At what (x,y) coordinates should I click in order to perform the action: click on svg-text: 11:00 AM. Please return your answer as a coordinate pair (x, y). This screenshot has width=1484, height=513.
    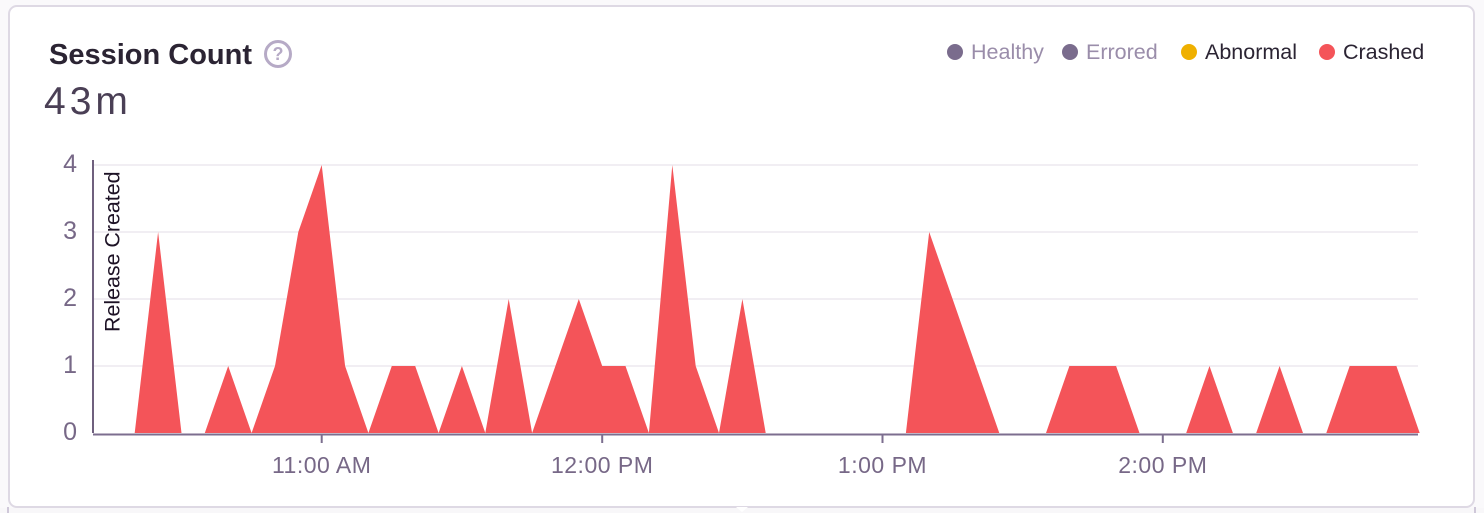
    Looking at the image, I should click on (321, 465).